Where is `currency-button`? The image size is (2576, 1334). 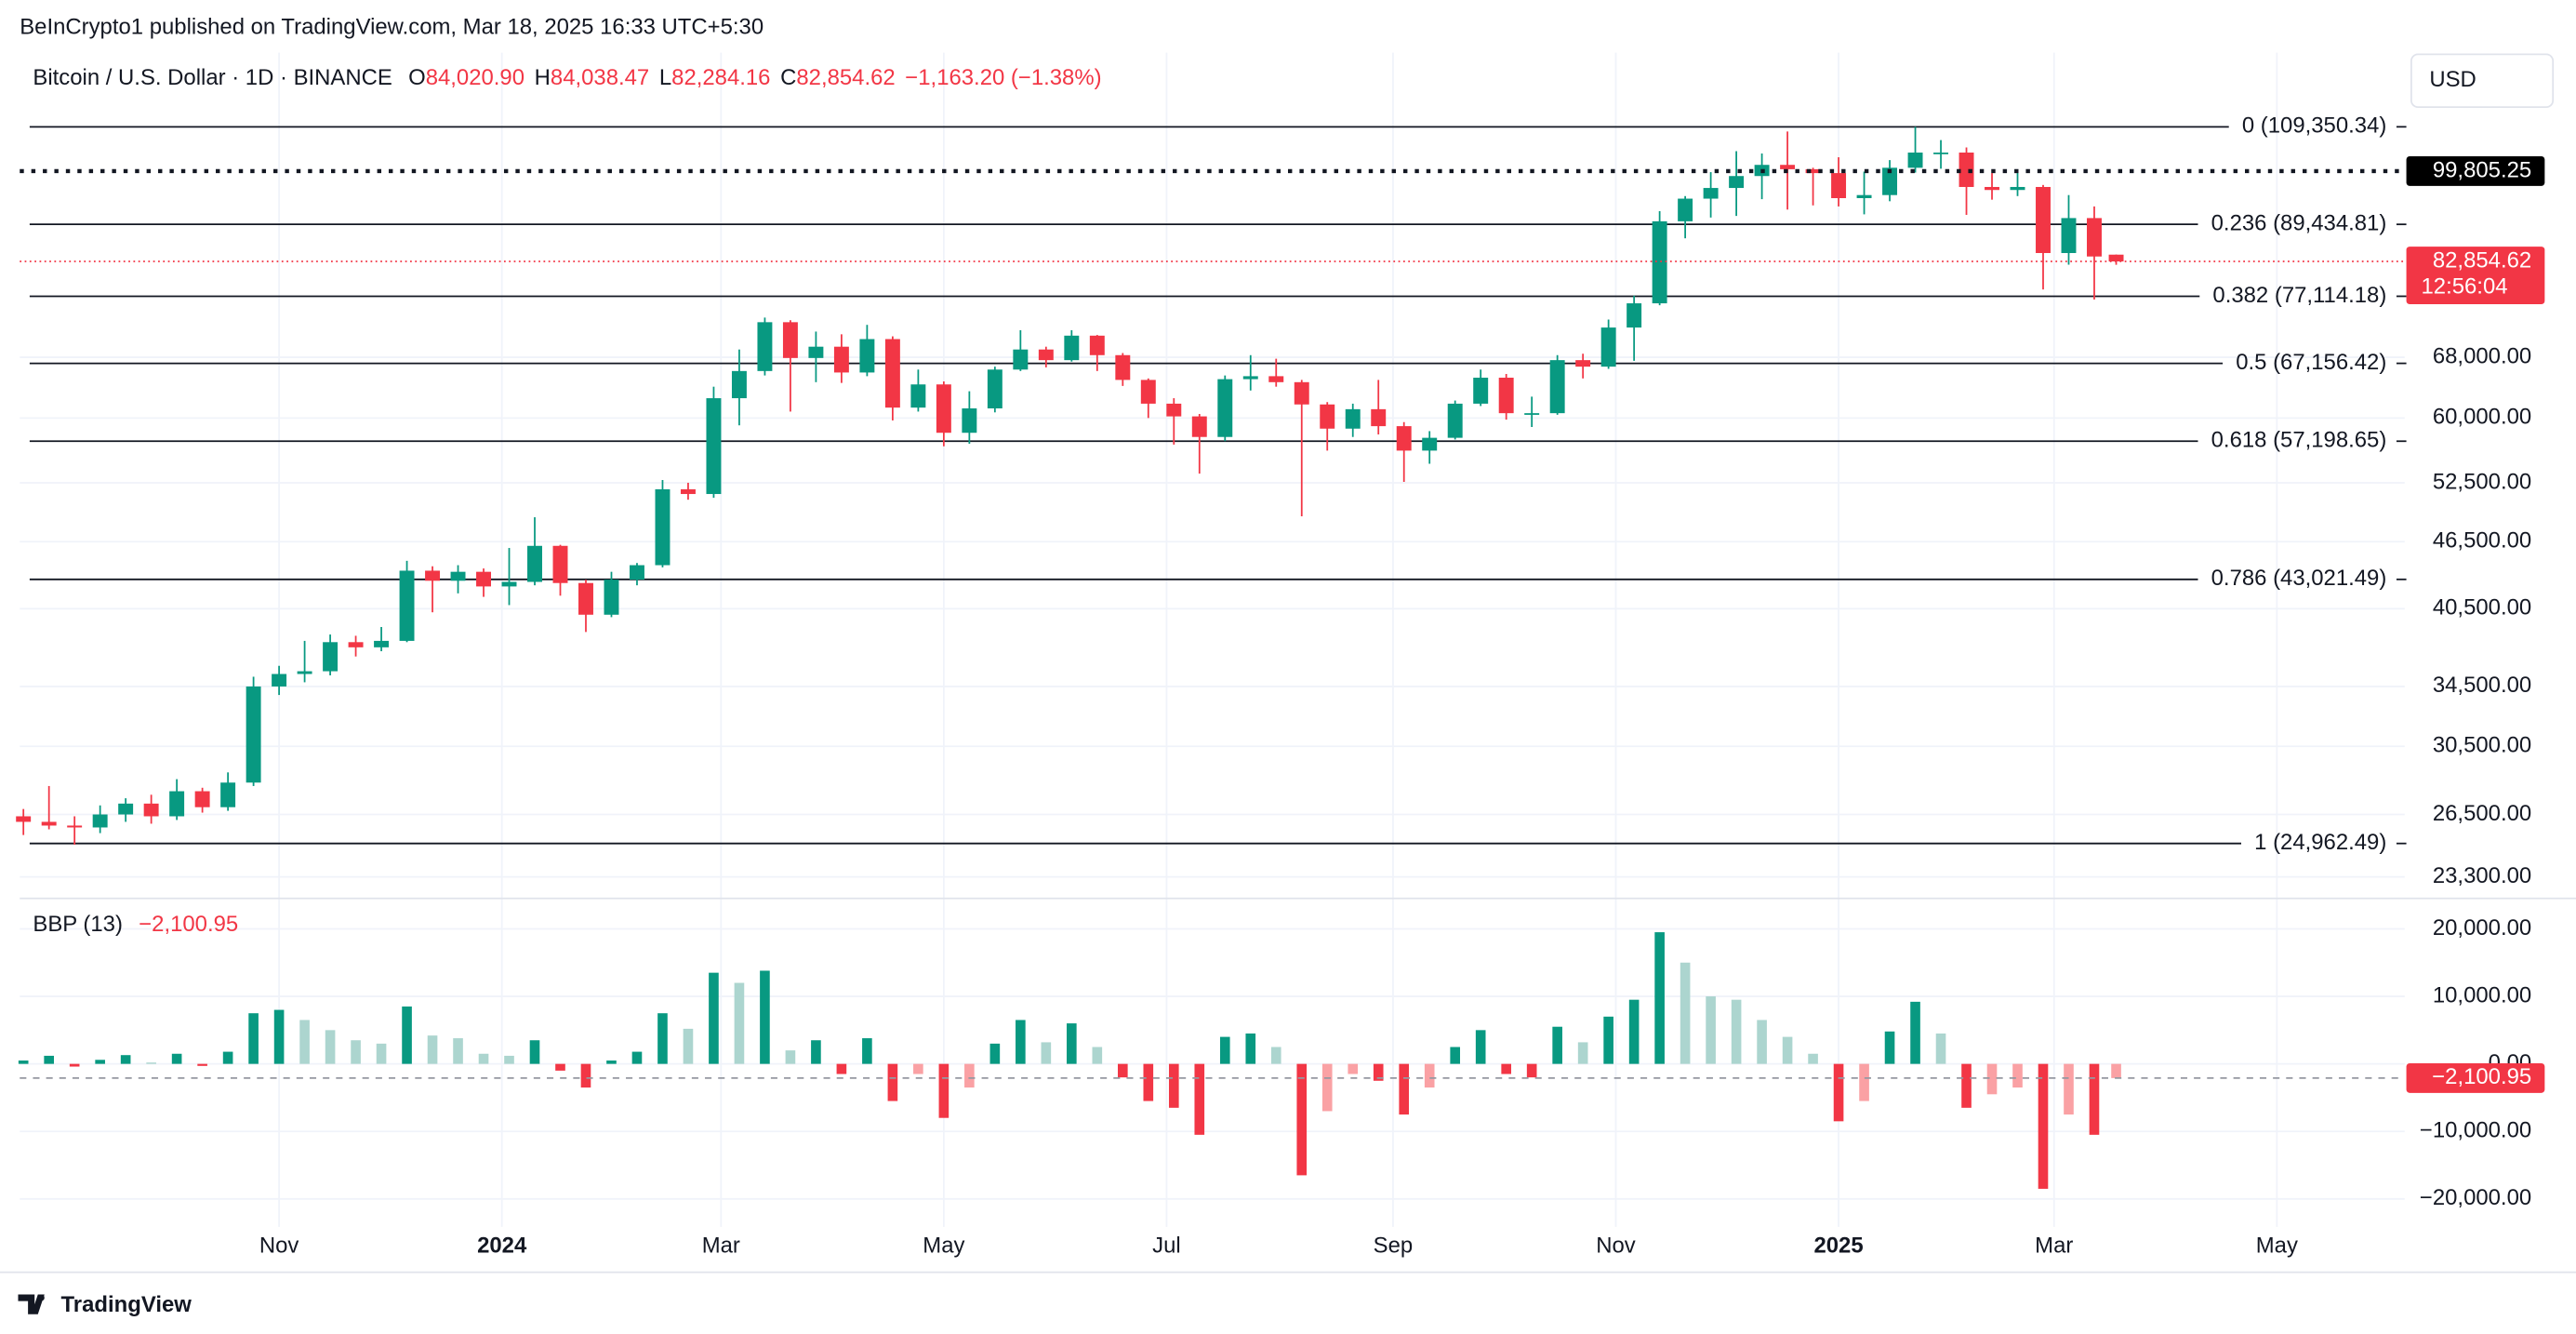 currency-button is located at coordinates (2482, 81).